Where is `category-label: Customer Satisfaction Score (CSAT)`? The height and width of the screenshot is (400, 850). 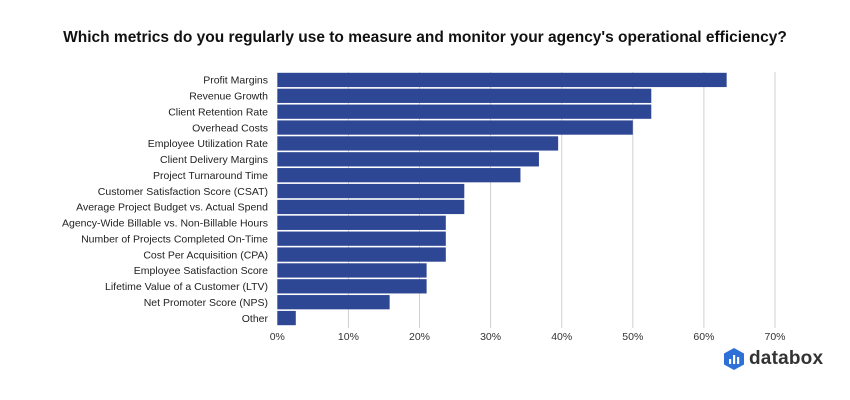 category-label: Customer Satisfaction Score (CSAT) is located at coordinates (183, 192).